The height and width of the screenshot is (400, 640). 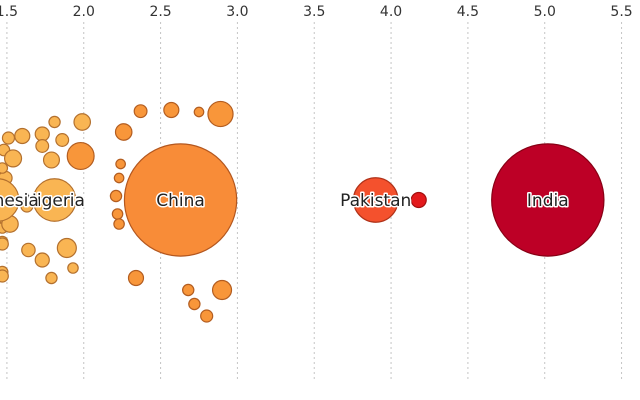 I want to click on bubble-label-indonesia: Indonesia, so click(x=19, y=201).